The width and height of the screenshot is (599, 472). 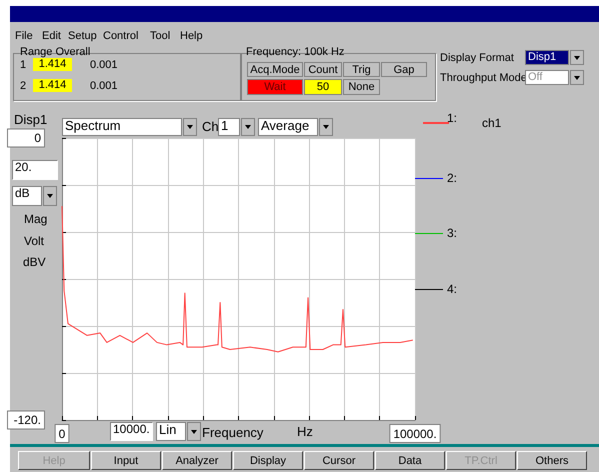 I want to click on text: Volt, so click(x=34, y=241).